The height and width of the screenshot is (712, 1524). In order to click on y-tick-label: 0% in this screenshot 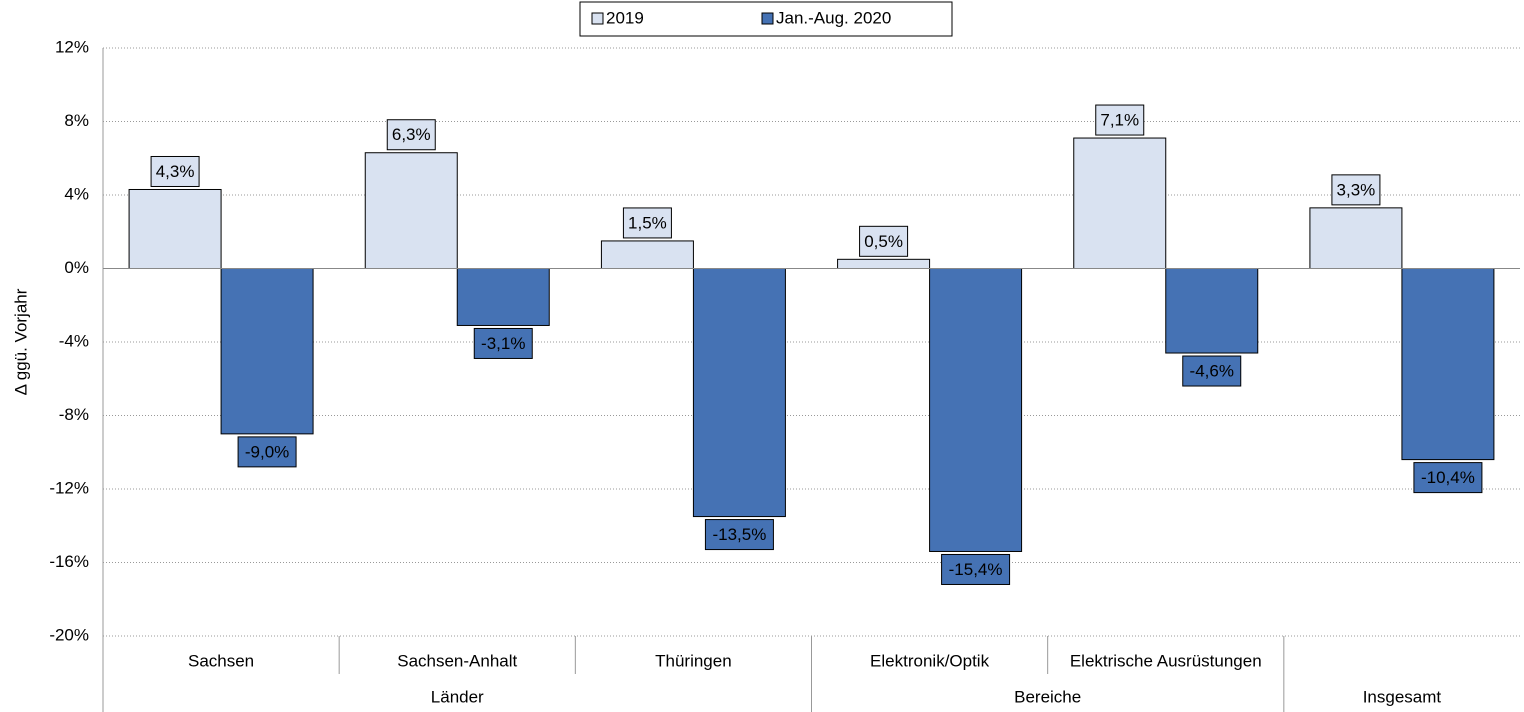, I will do `click(76, 267)`.